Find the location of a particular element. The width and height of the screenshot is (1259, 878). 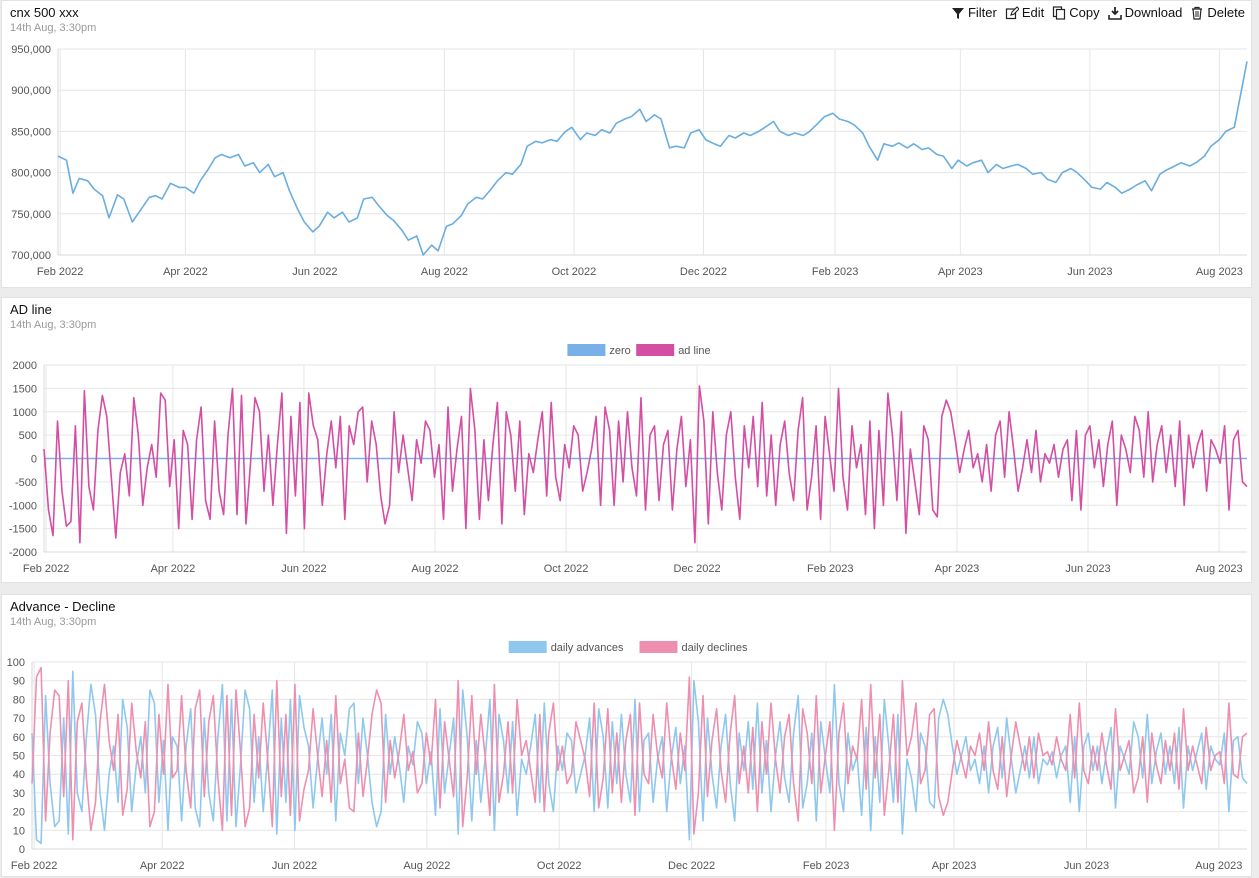

edit-icon is located at coordinates (1012, 12).